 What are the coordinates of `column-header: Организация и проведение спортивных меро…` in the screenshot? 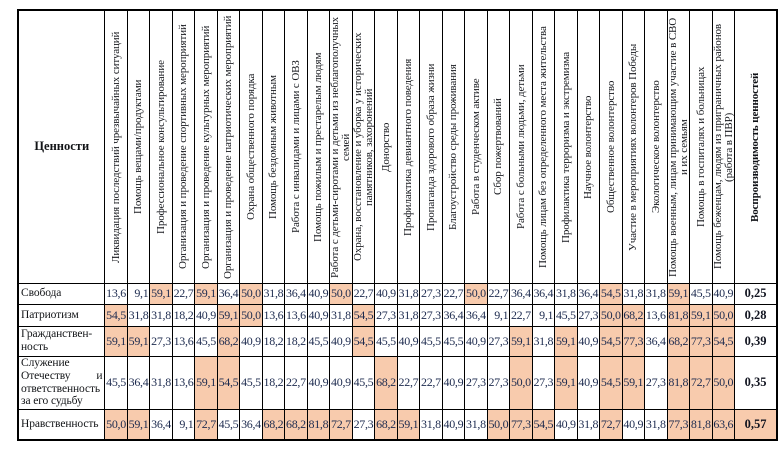 It's located at (183, 146).